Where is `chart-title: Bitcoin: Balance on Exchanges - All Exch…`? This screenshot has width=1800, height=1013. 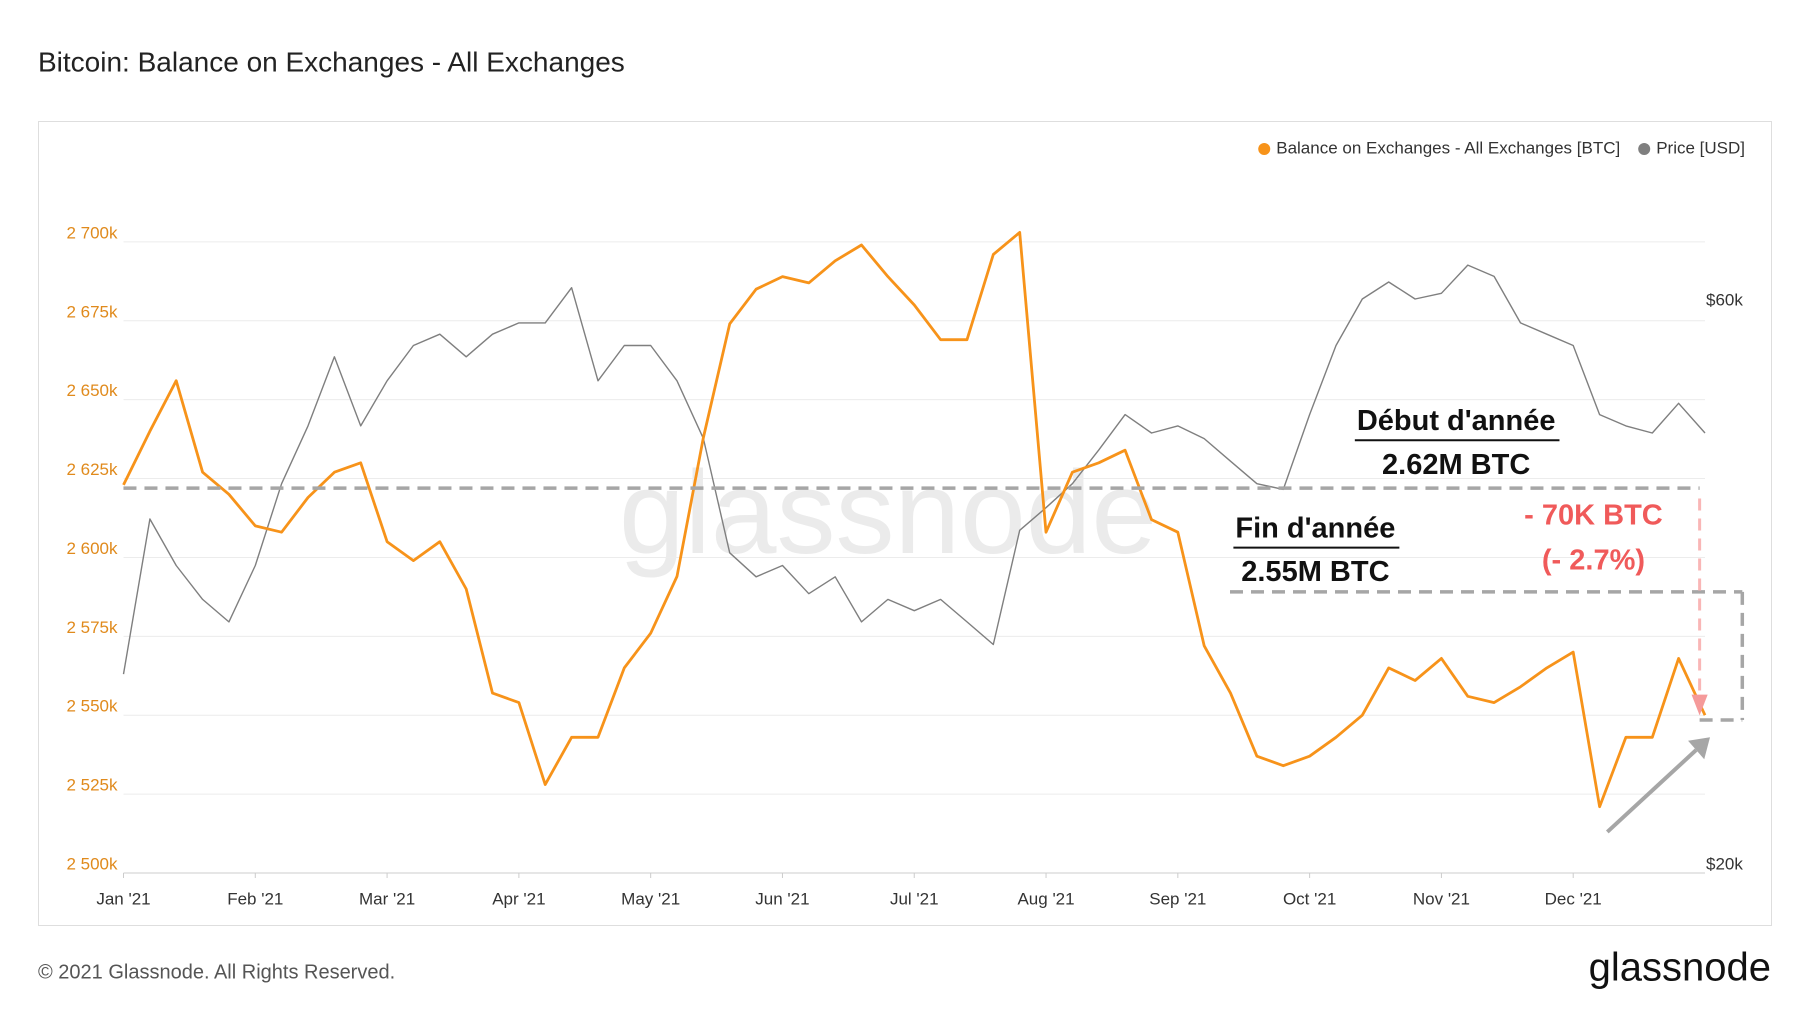
chart-title: Bitcoin: Balance on Exchanges - All Exch… is located at coordinates (331, 61).